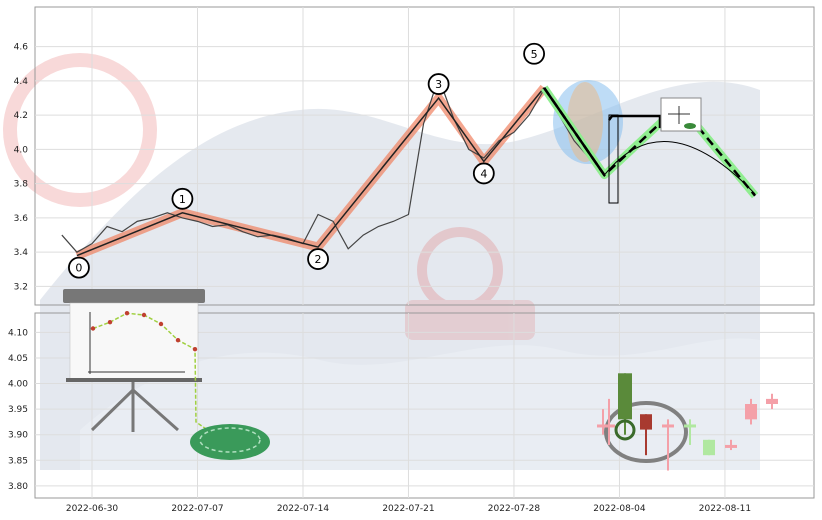 The height and width of the screenshot is (520, 822). Describe the element at coordinates (18, 333) in the screenshot. I see `y-tick-label: 4.10` at that location.